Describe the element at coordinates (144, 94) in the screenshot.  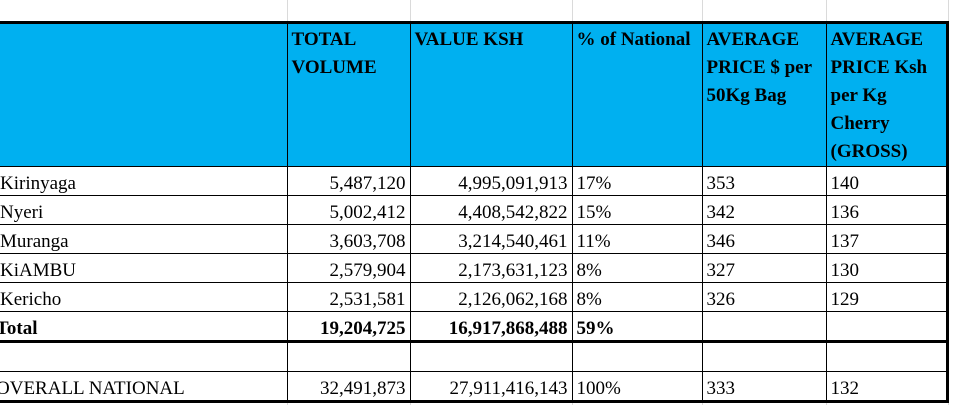
I see `header-county` at that location.